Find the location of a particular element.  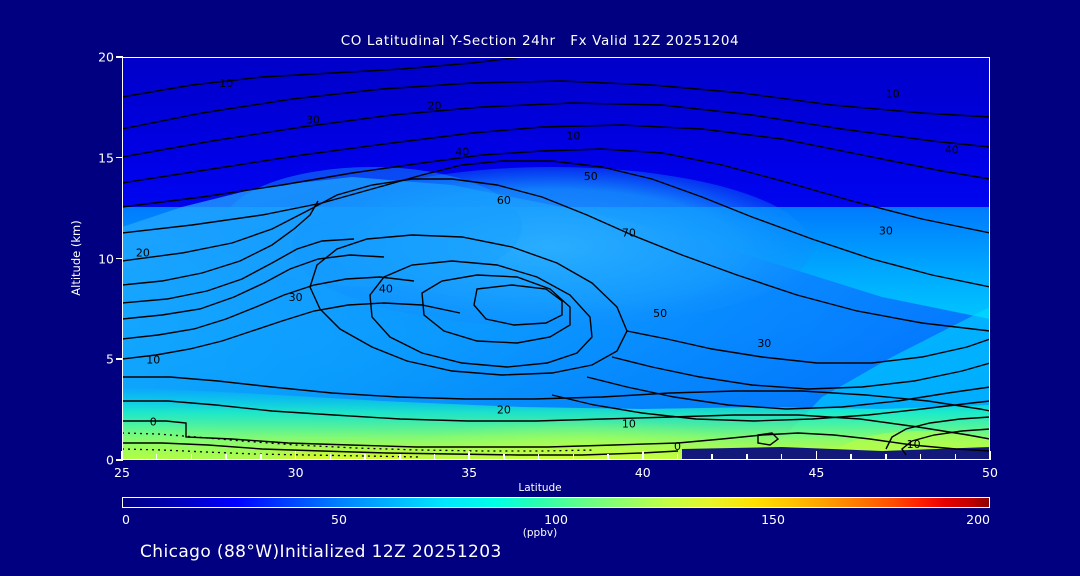

x-axis-title: Latitude is located at coordinates (540, 488).